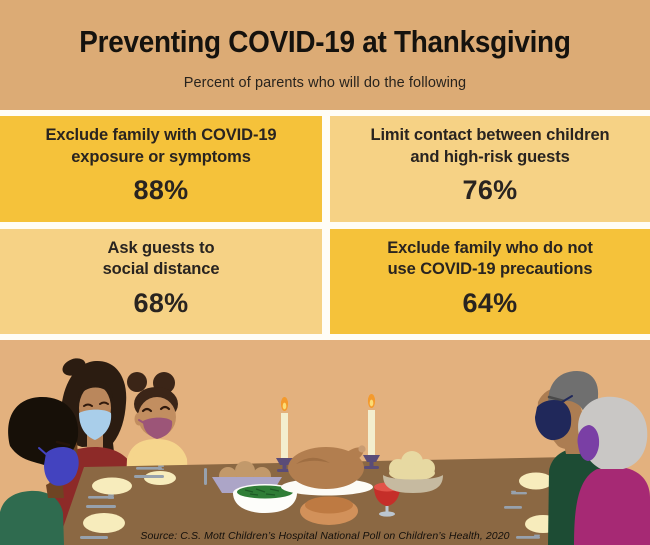 The height and width of the screenshot is (545, 650). What do you see at coordinates (161, 302) in the screenshot?
I see `stat-value: 68%` at bounding box center [161, 302].